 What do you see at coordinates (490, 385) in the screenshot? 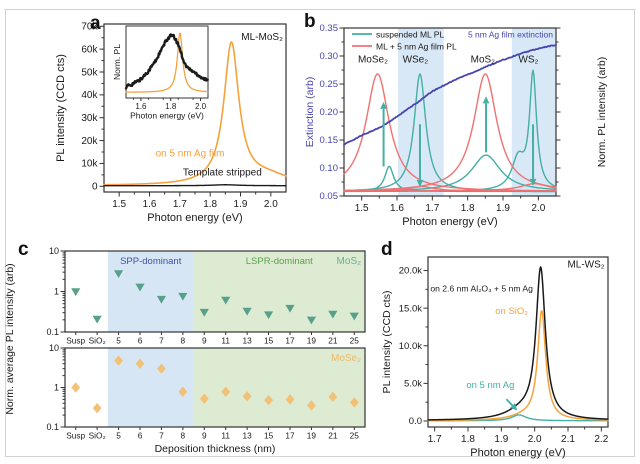
I see `annotation: on 5 nm Ag` at bounding box center [490, 385].